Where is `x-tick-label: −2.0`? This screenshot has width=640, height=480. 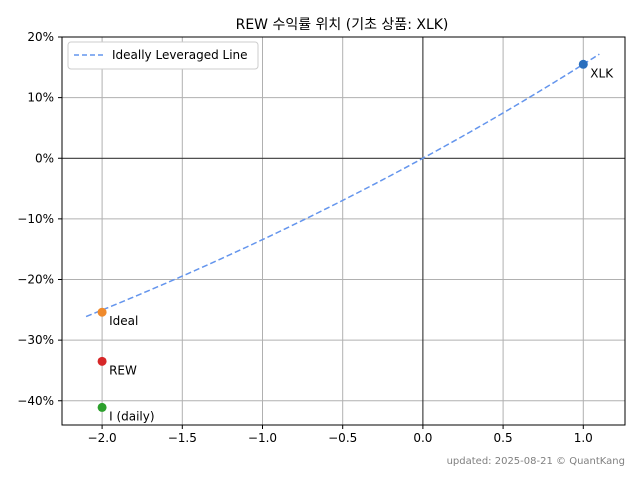 x-tick-label: −2.0 is located at coordinates (102, 438).